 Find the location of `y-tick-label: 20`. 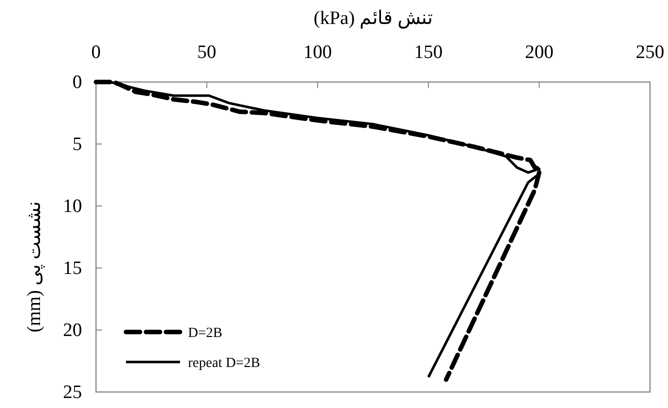

y-tick-label: 20 is located at coordinates (72, 330).